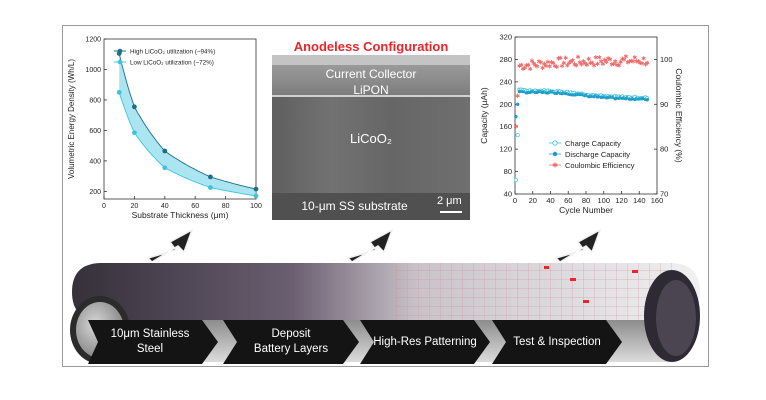 Image resolution: width=766 pixels, height=400 pixels. What do you see at coordinates (550, 200) in the screenshot?
I see `x-tick-label: 40` at bounding box center [550, 200].